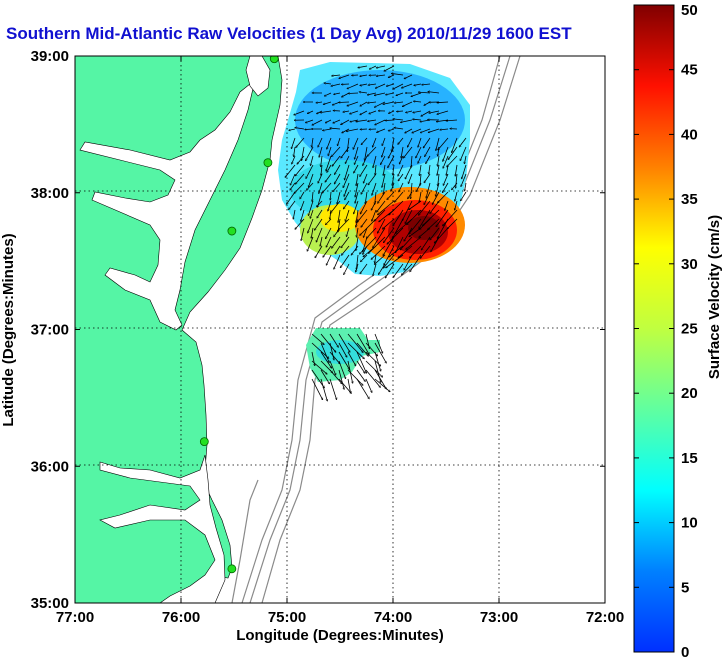  I want to click on chesapeake-bay, so click(167, 205).